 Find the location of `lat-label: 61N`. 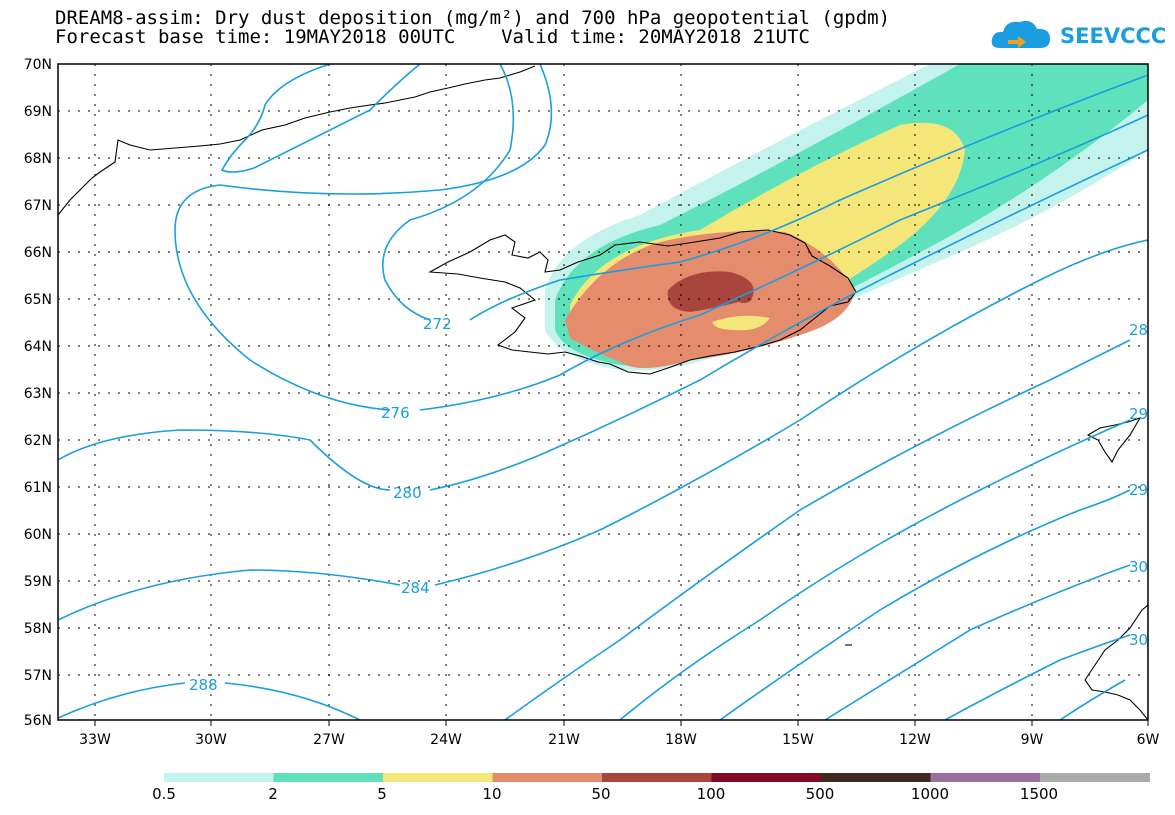

lat-label: 61N is located at coordinates (38, 488).